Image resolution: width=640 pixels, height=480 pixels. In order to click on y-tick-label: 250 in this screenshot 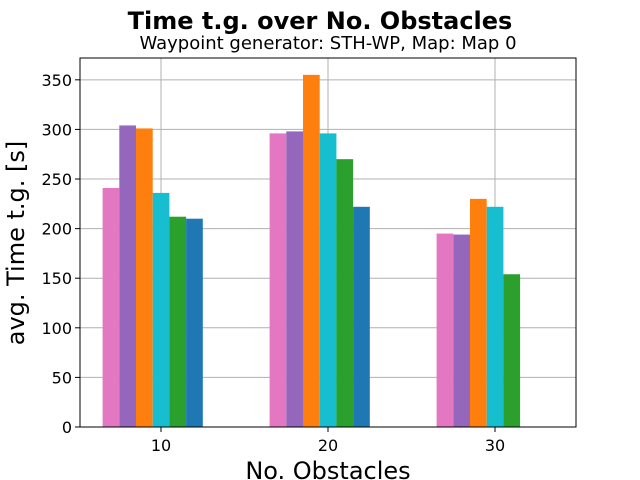, I will do `click(56, 179)`.